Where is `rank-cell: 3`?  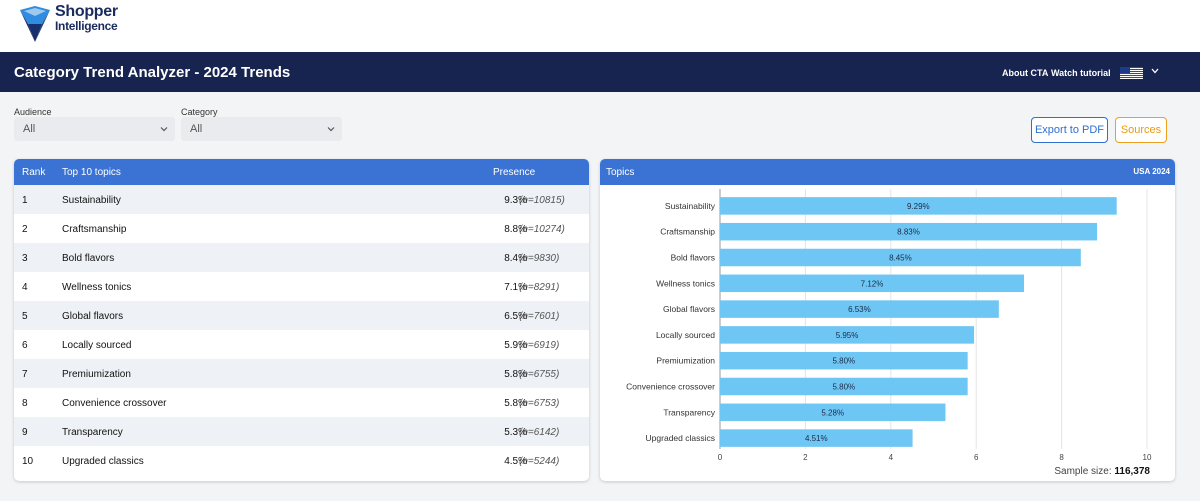
rank-cell: 3 is located at coordinates (25, 258).